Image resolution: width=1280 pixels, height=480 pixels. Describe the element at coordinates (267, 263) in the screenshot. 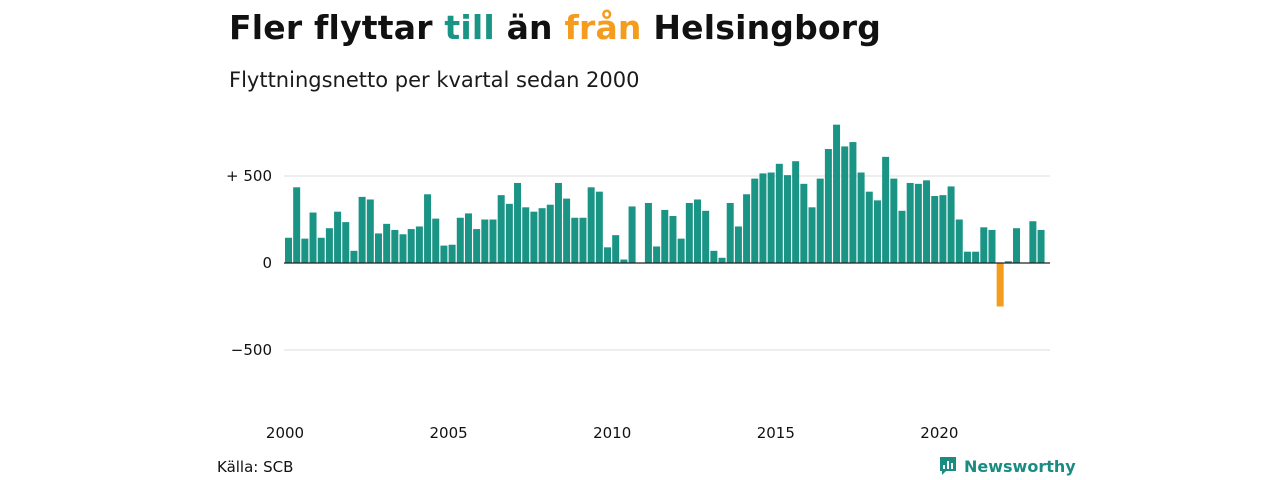

I see `y-tick-label: 0` at that location.